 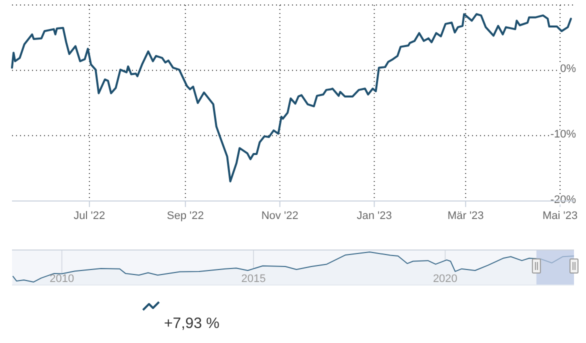 I want to click on x-tick-label: 2010, so click(x=62, y=279).